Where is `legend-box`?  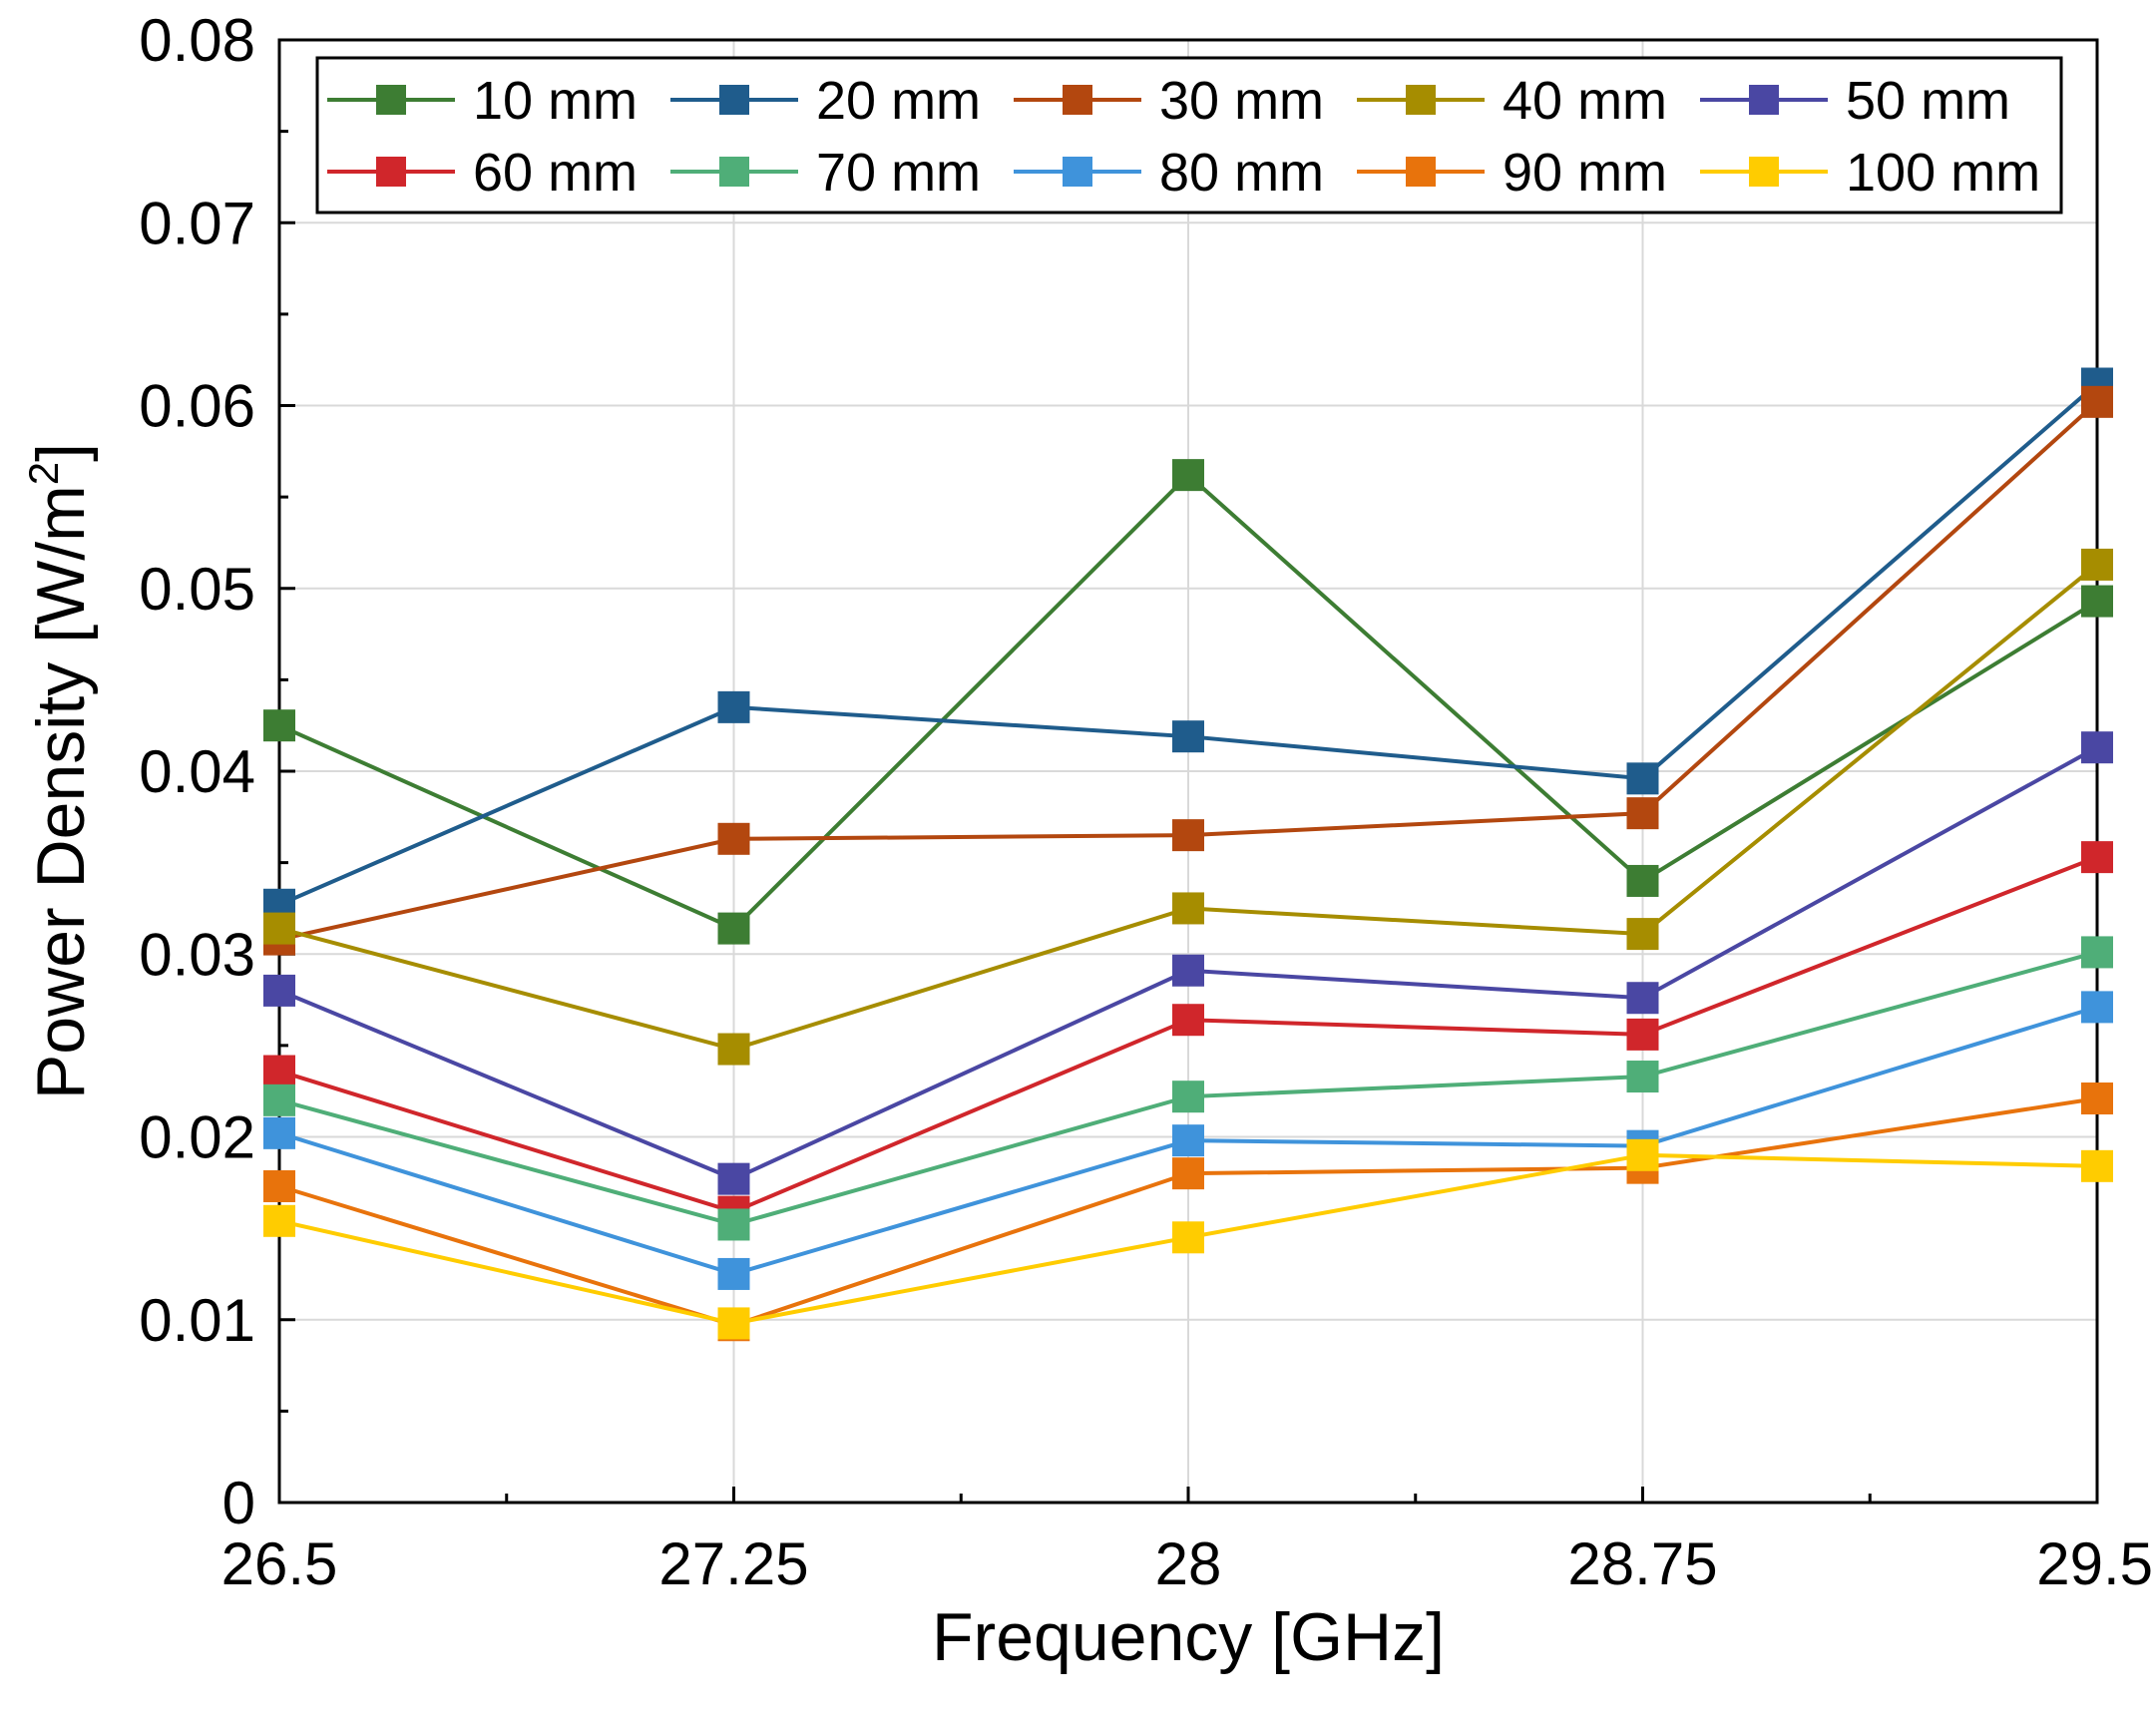 legend-box is located at coordinates (1189, 135).